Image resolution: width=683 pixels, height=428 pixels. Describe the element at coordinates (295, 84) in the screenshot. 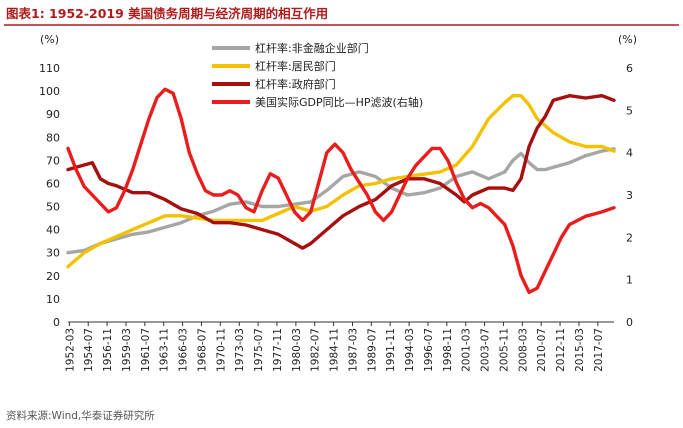

I see `legend-label-3: 杠杆率:政府部门` at that location.